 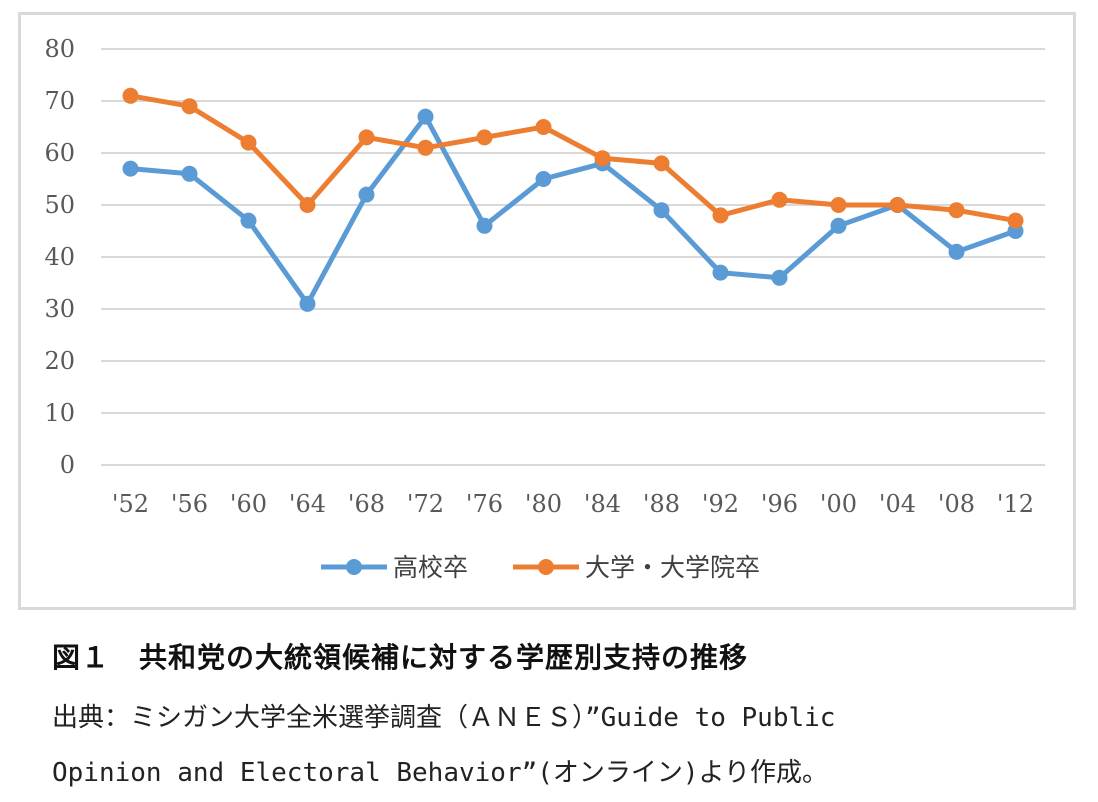 What do you see at coordinates (779, 504) in the screenshot?
I see `x-tick-label: '96` at bounding box center [779, 504].